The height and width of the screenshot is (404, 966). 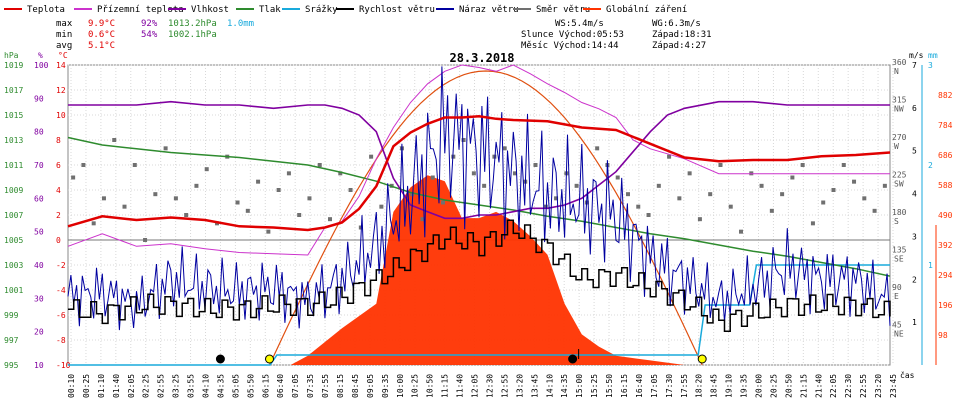 I want to click on axis-x-label: čas, so click(x=907, y=375).